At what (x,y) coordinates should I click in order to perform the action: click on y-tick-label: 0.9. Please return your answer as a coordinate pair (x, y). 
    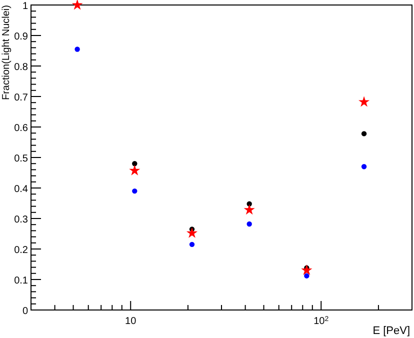
    Looking at the image, I should click on (21, 37).